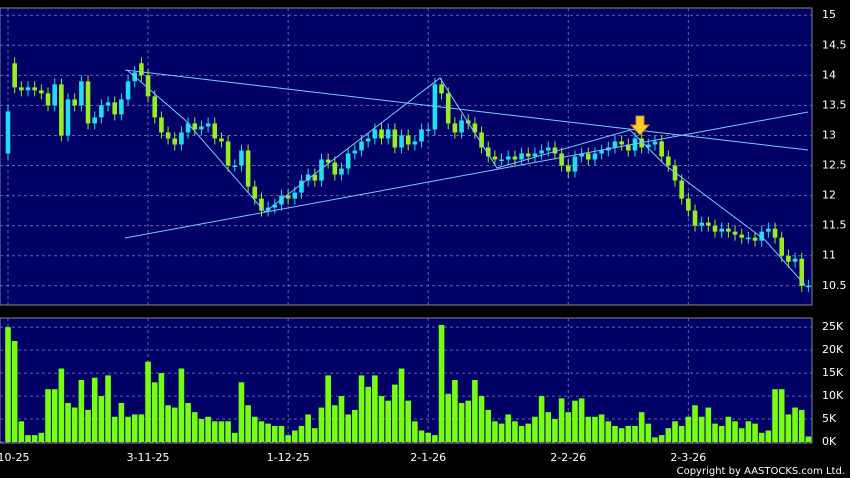 The height and width of the screenshot is (478, 850). What do you see at coordinates (833, 395) in the screenshot?
I see `volume-tick-label: 10K` at bounding box center [833, 395].